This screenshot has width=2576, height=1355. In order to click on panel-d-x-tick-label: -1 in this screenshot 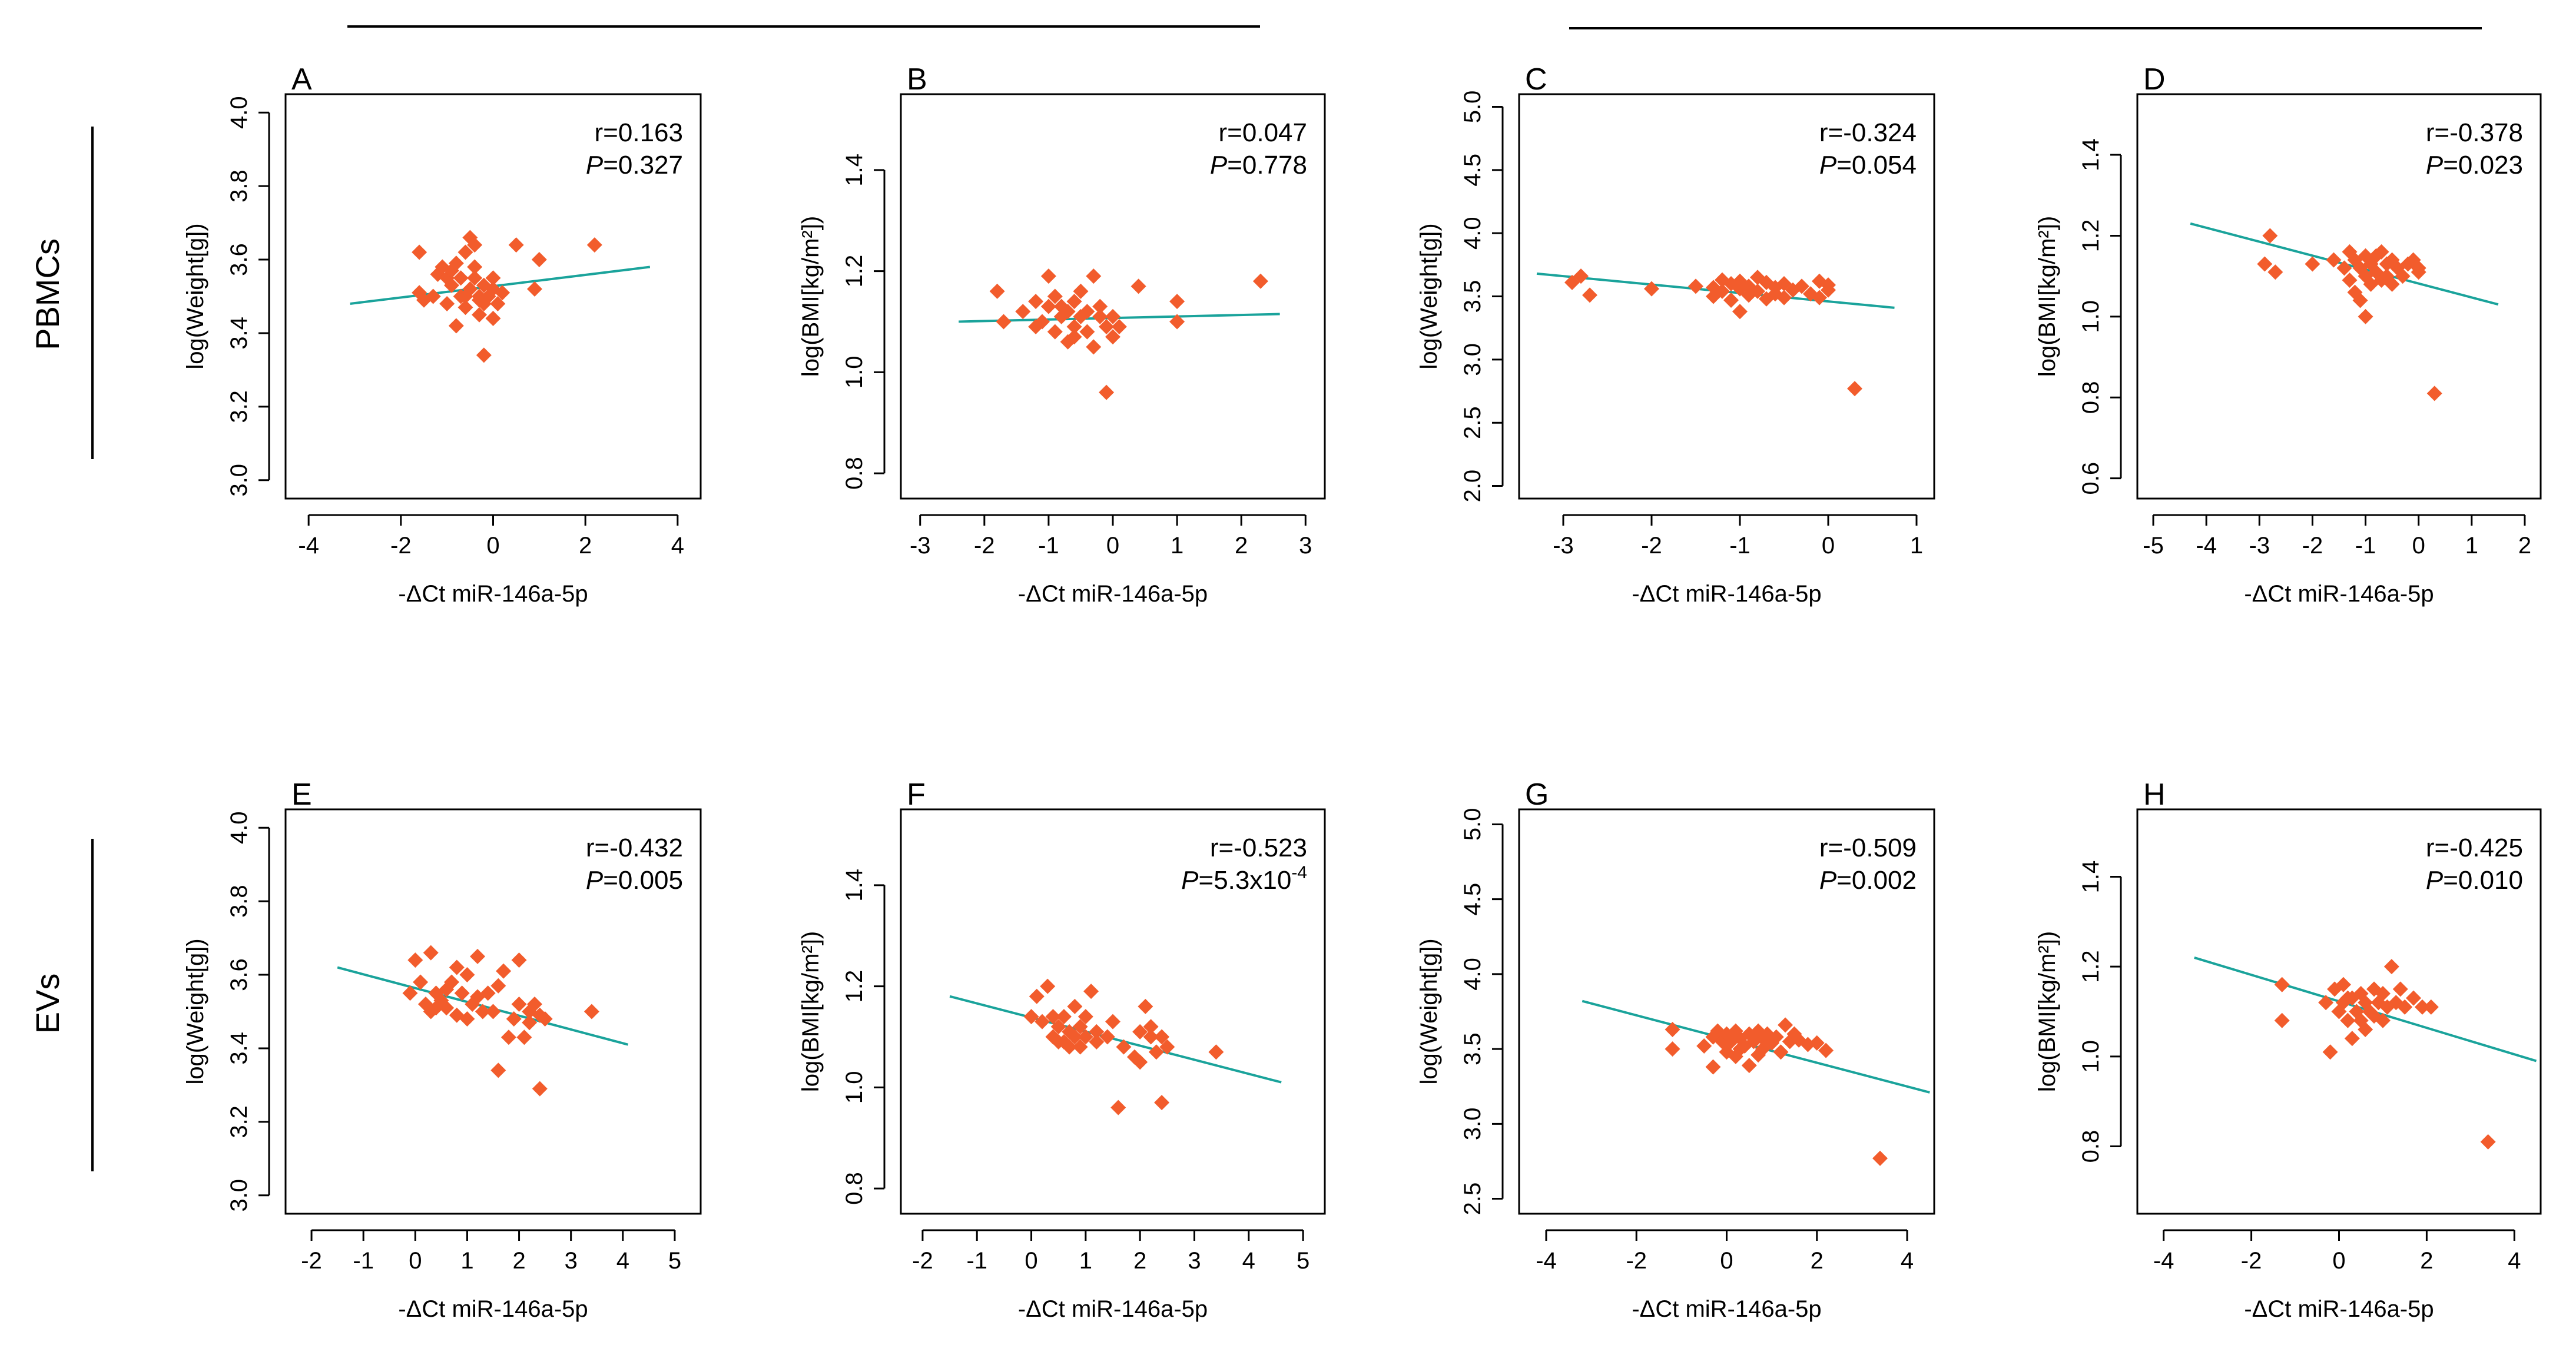, I will do `click(2365, 546)`.